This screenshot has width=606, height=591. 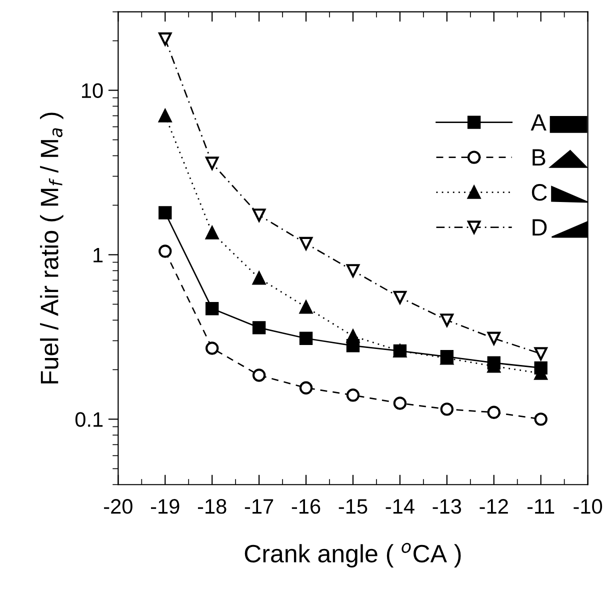 What do you see at coordinates (52, 248) in the screenshot?
I see `y-axis-title: Fuel / Air ratio ( M$_{f}$ / M$_{a}$ )` at bounding box center [52, 248].